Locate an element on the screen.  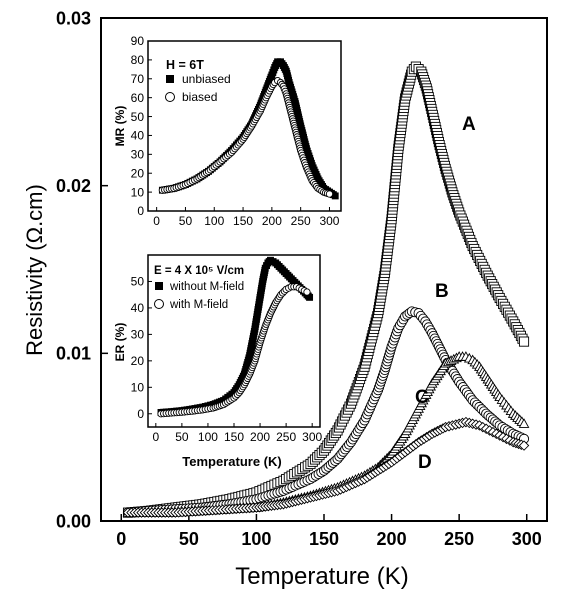
mr-inset-frame is located at coordinates (244, 126).